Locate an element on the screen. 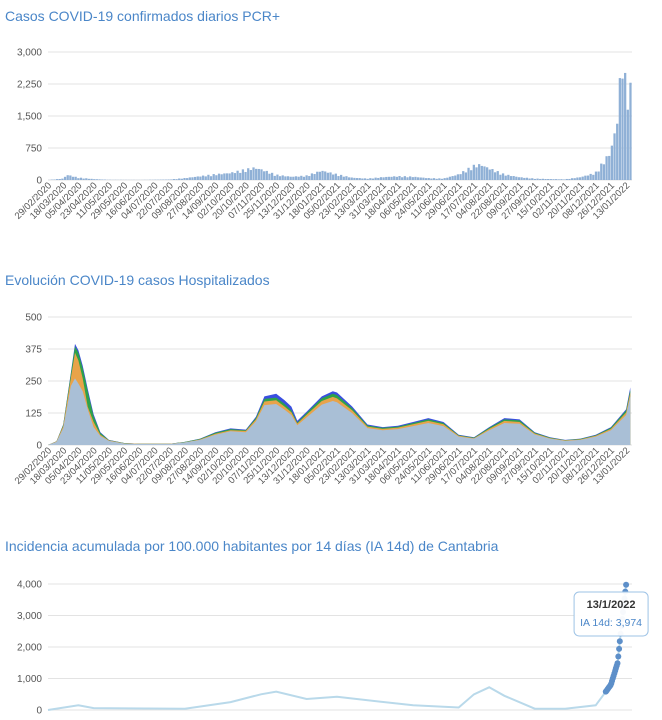 The image size is (662, 720). y-tick-label: 250 is located at coordinates (33, 382).